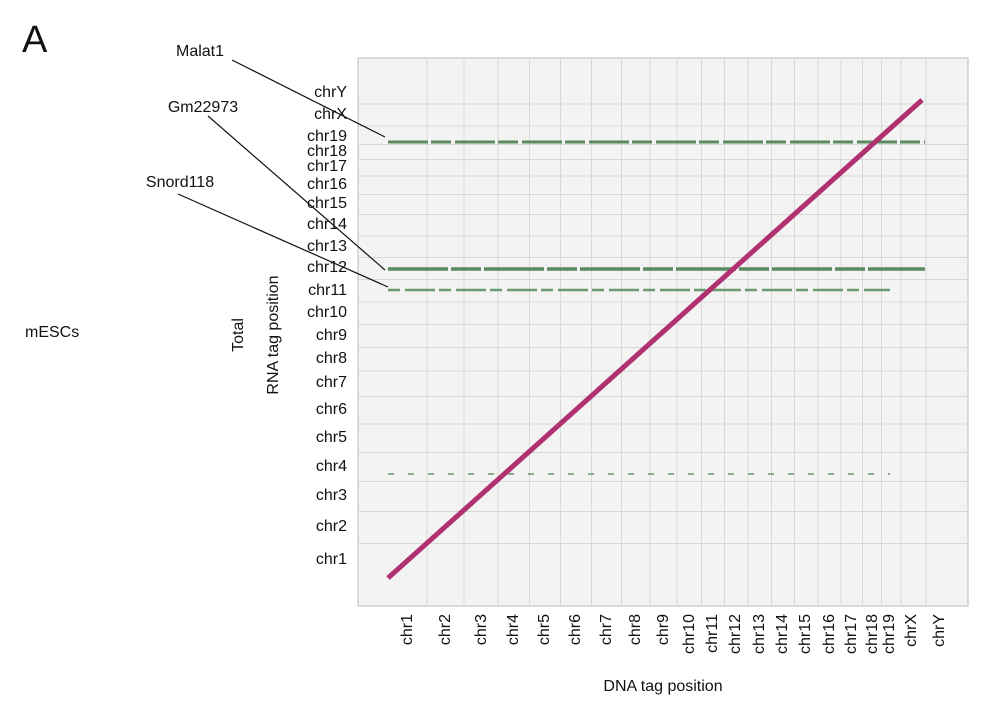 The height and width of the screenshot is (703, 995). Describe the element at coordinates (513, 629) in the screenshot. I see `x-tick-label: chr4` at that location.